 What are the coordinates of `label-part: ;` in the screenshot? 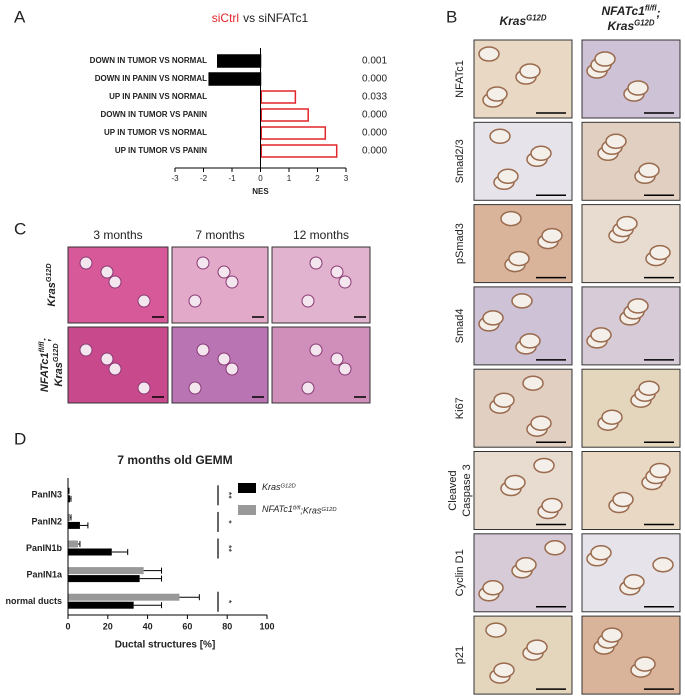 It's located at (47, 340).